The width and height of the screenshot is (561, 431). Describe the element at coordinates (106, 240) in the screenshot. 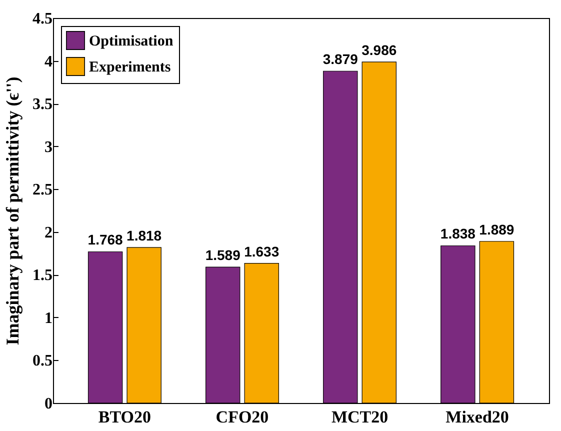

I see `data-label: 1.768` at that location.